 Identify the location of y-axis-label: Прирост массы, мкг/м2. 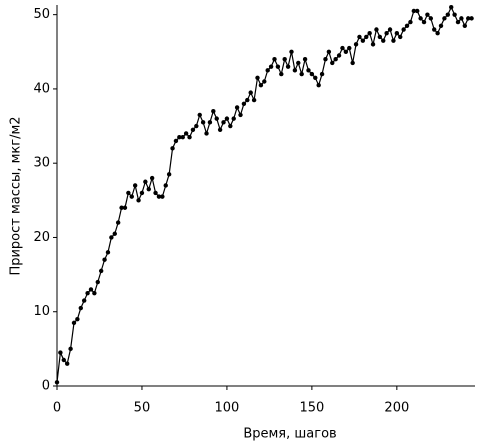
(16, 195).